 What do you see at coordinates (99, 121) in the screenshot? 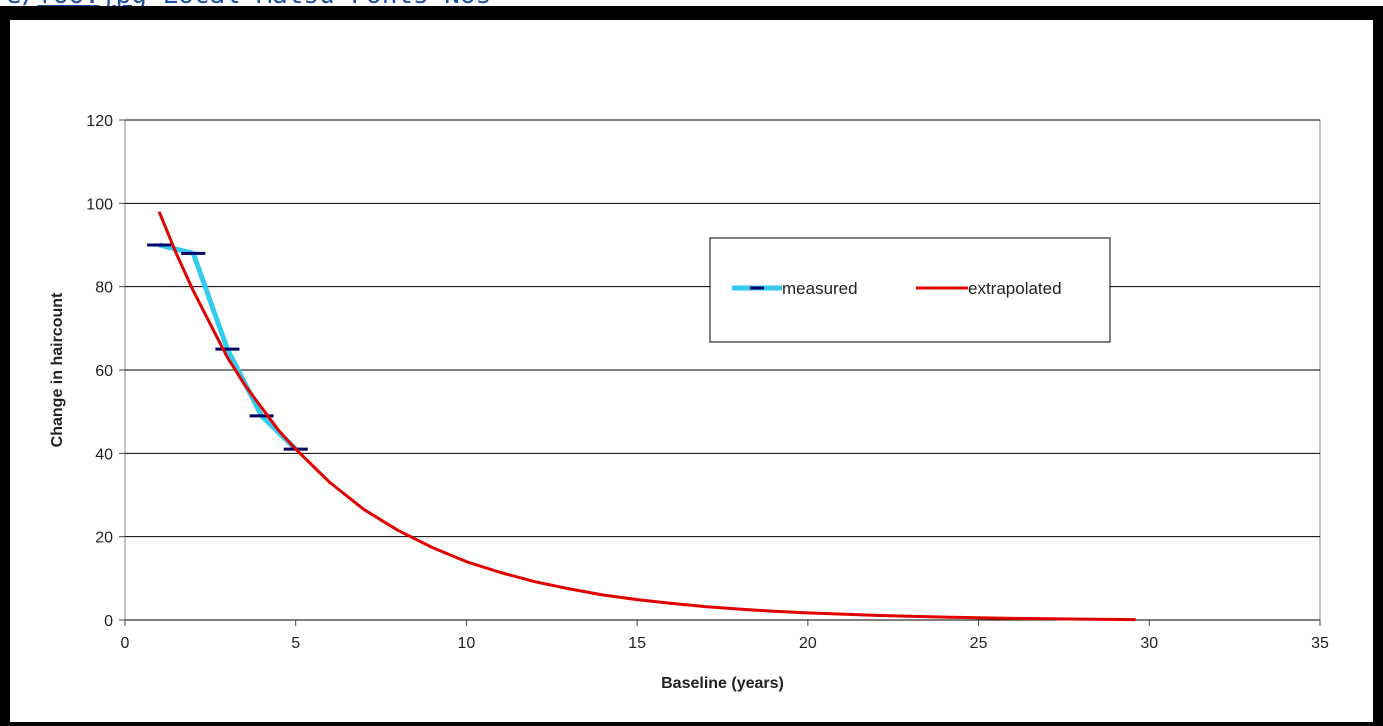
I see `y-tick-label: 120` at bounding box center [99, 121].